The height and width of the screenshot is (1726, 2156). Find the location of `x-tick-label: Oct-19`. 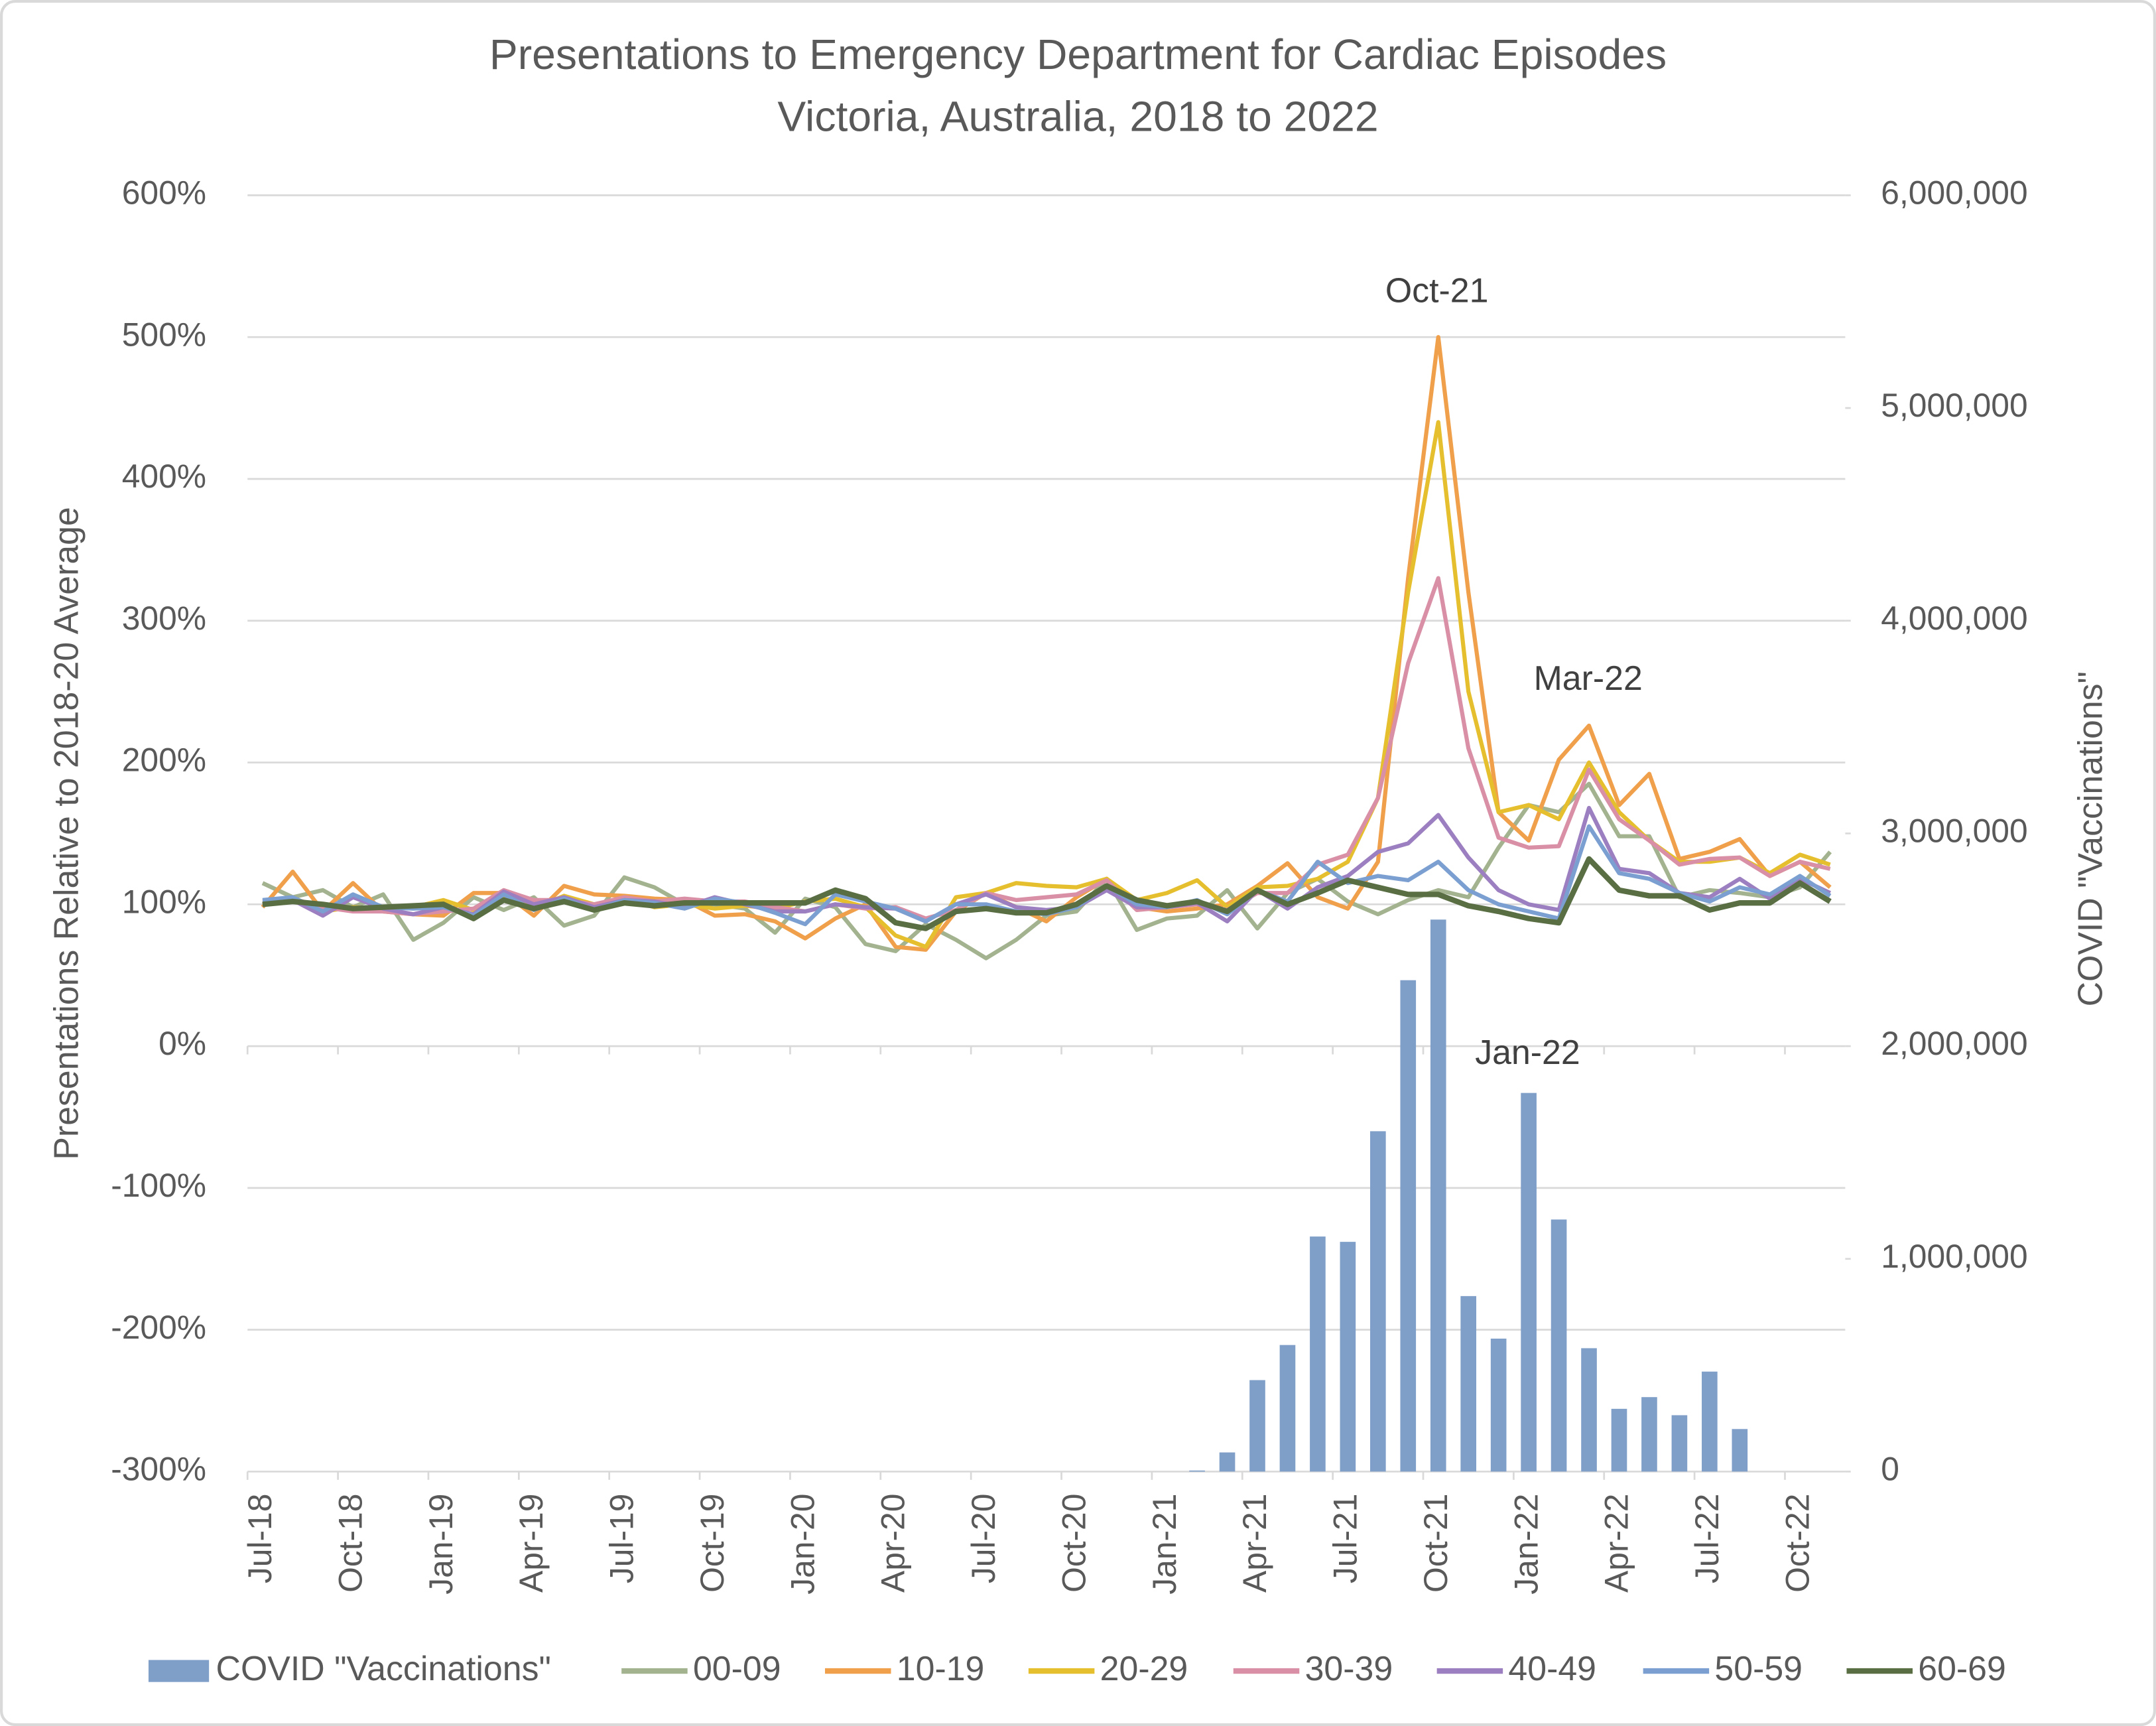

x-tick-label: Oct-19 is located at coordinates (712, 1543).